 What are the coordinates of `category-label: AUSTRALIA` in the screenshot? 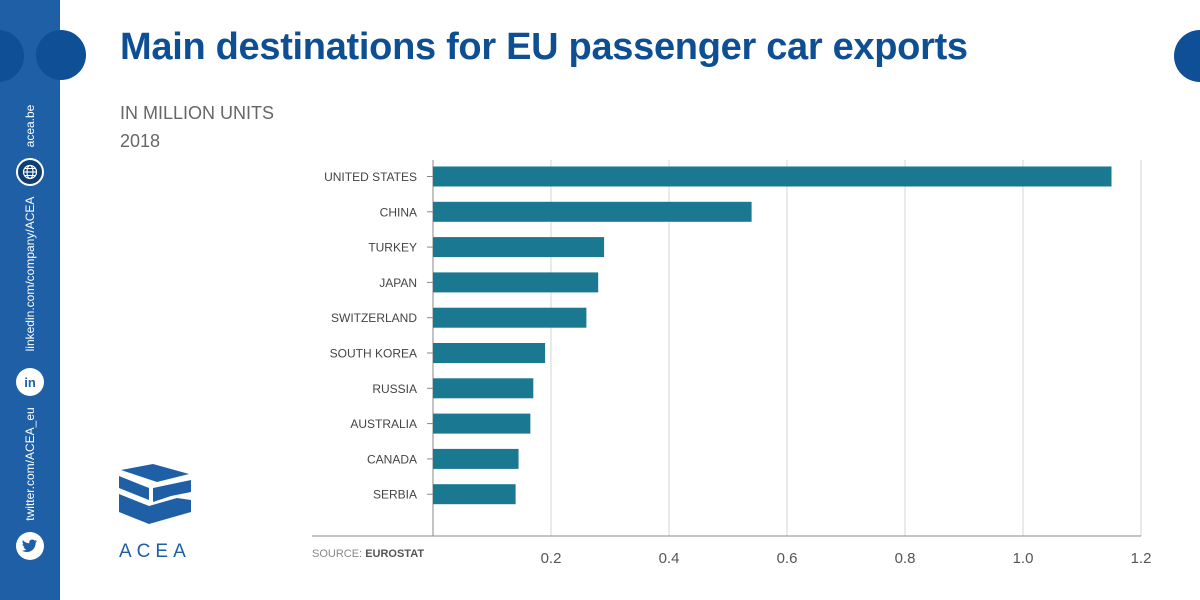 It's located at (383, 424).